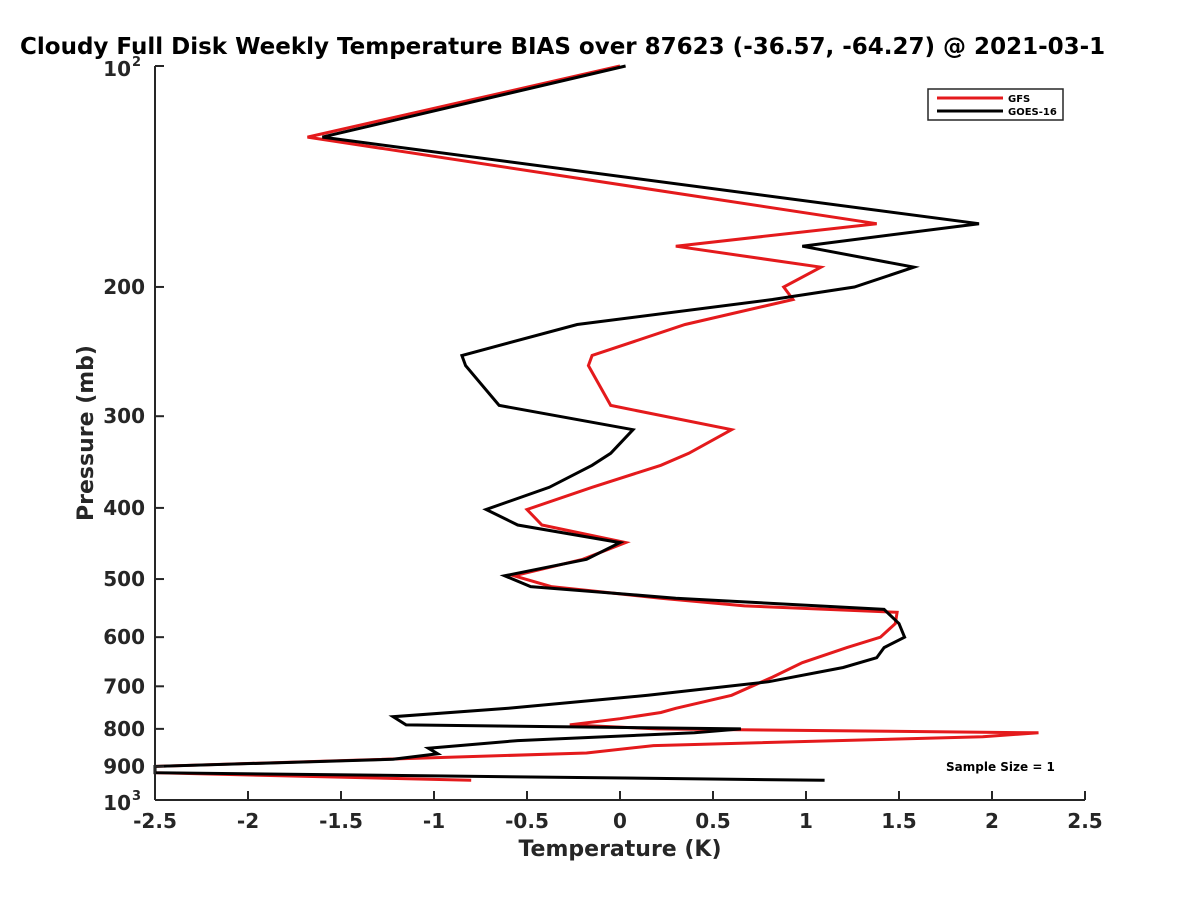 The height and width of the screenshot is (900, 1200). Describe the element at coordinates (155, 821) in the screenshot. I see `x-tick-label: -2.5` at that location.